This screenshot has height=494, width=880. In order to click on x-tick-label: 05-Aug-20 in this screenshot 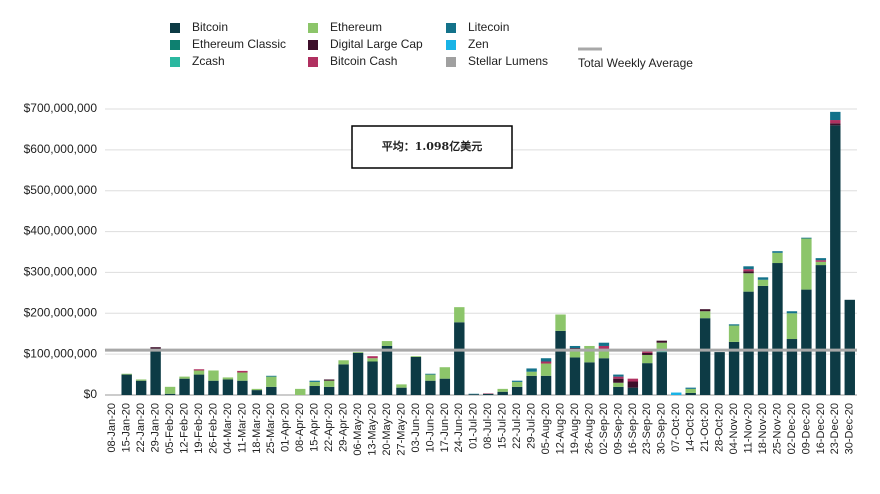, I will do `click(546, 428)`.